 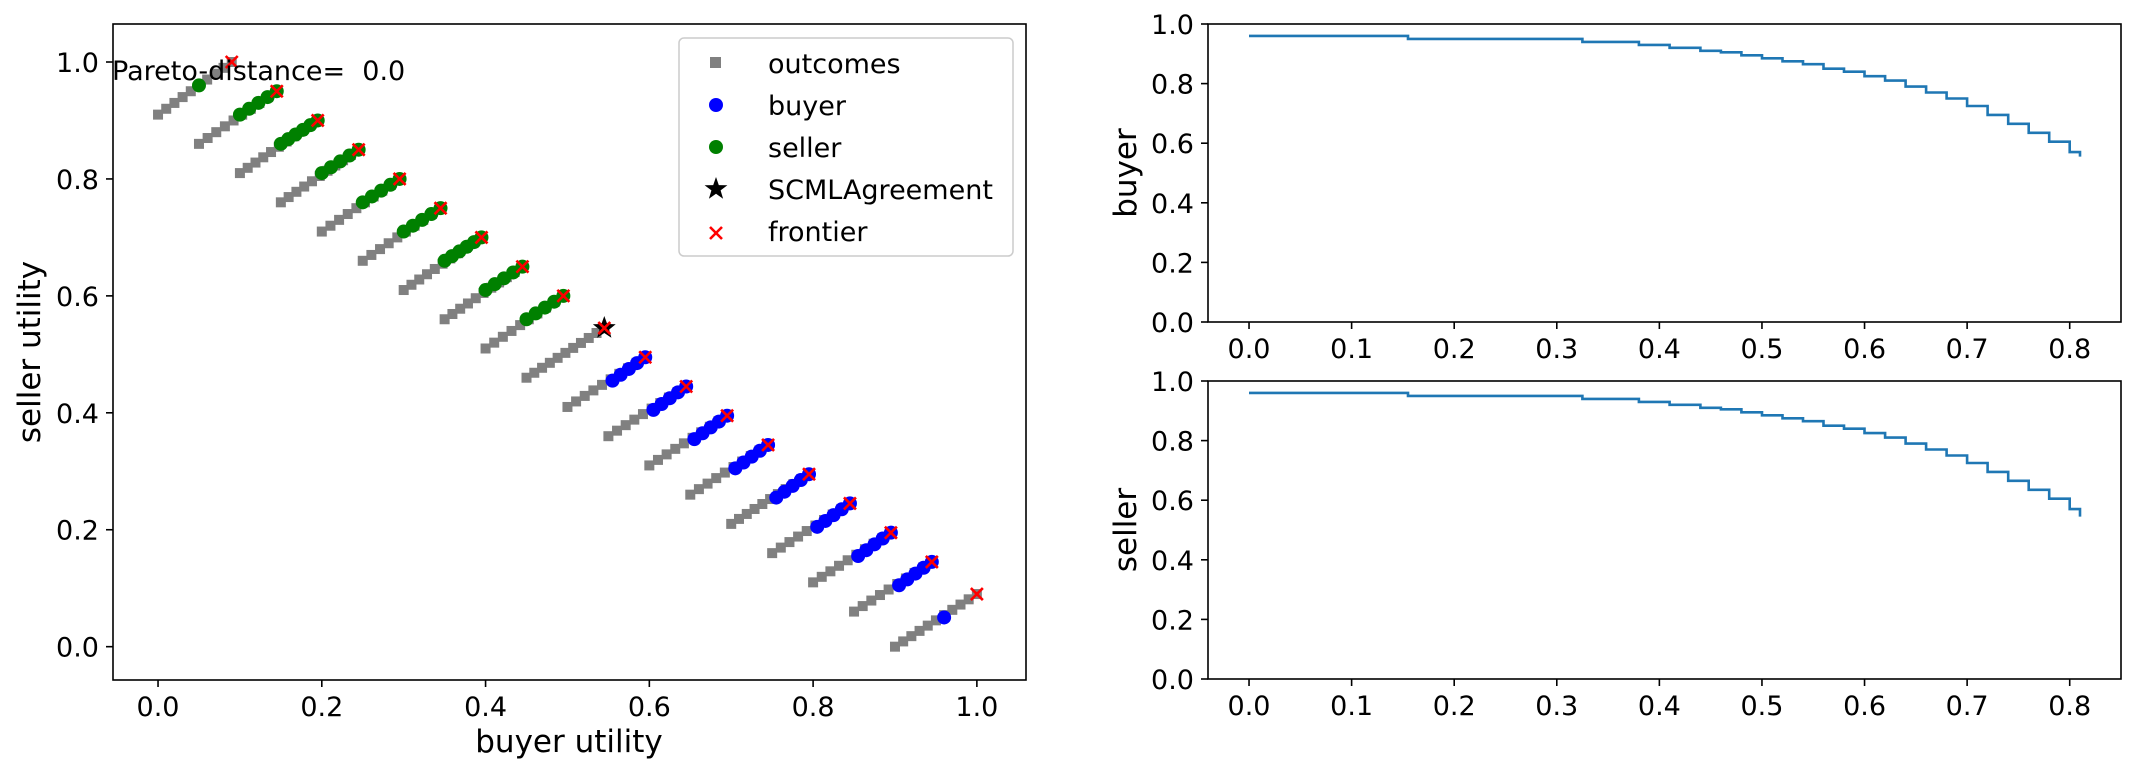 I want to click on legend-label-frontier: frontier, so click(x=818, y=232).